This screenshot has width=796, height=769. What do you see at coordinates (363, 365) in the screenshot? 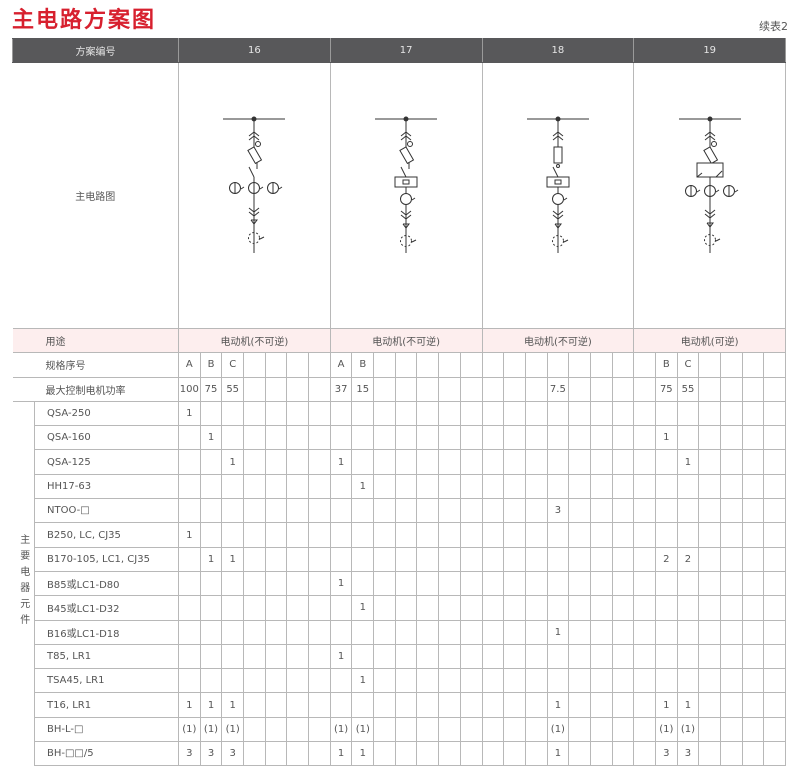
I see `spec-cell: B` at bounding box center [363, 365].